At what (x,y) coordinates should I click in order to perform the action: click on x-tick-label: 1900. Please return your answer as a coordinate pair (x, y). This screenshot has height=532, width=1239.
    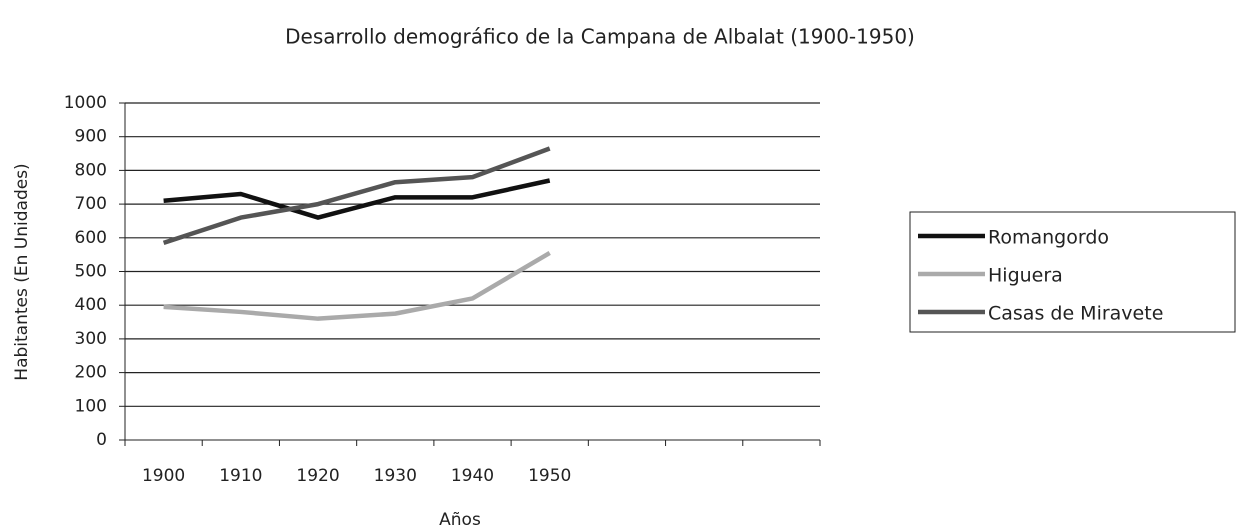
    Looking at the image, I should click on (163, 476).